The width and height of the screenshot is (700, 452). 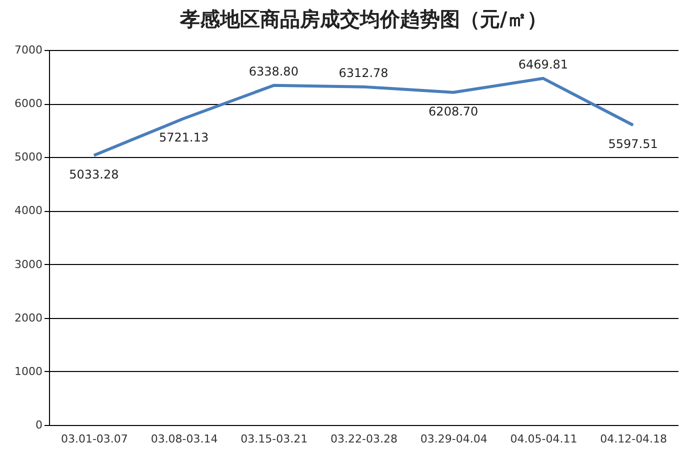 I want to click on x-tick-label: 03.29-04.04, so click(x=454, y=439).